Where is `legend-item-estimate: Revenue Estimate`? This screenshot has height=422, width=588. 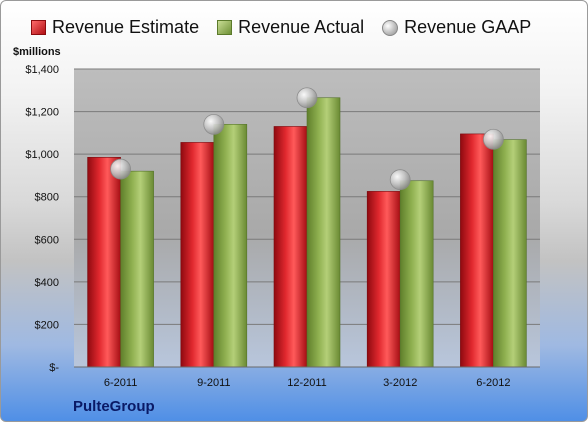
legend-item-estimate: Revenue Estimate is located at coordinates (115, 27).